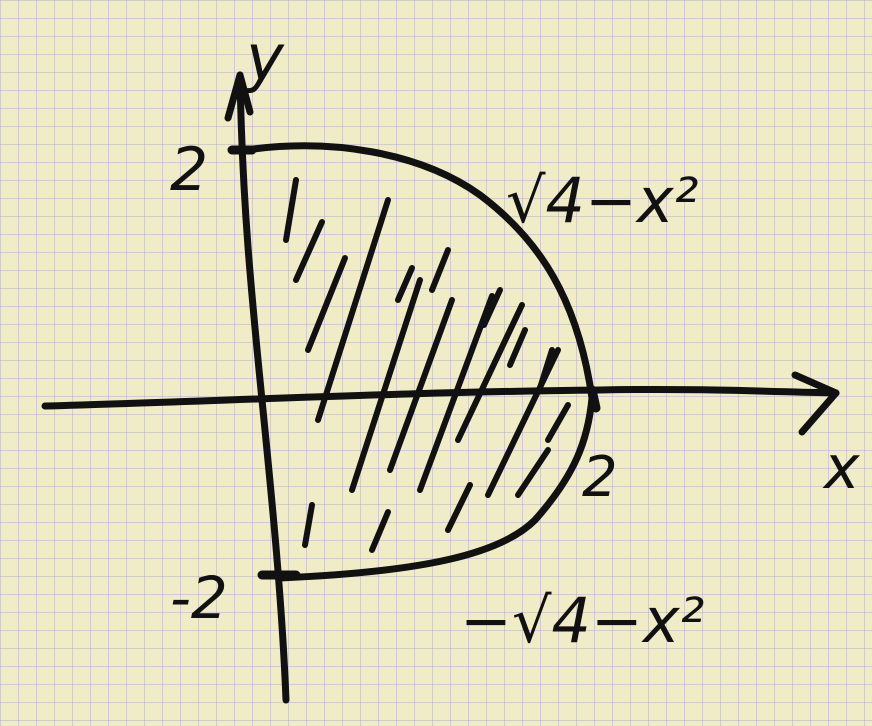 The image size is (872, 726). What do you see at coordinates (239, 96) in the screenshot?
I see `y-axis-arrowhead` at bounding box center [239, 96].